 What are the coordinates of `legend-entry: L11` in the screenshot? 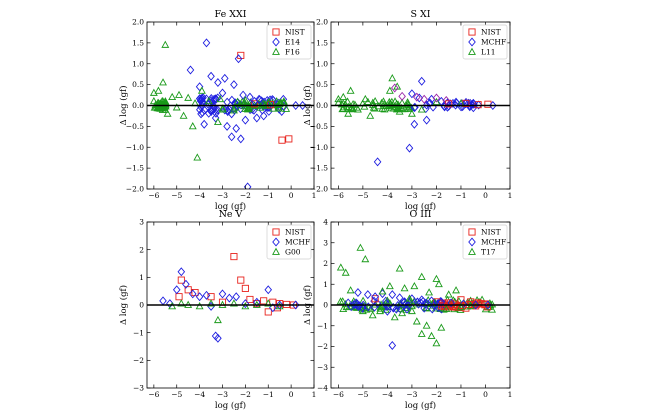 It's located at (488, 52).